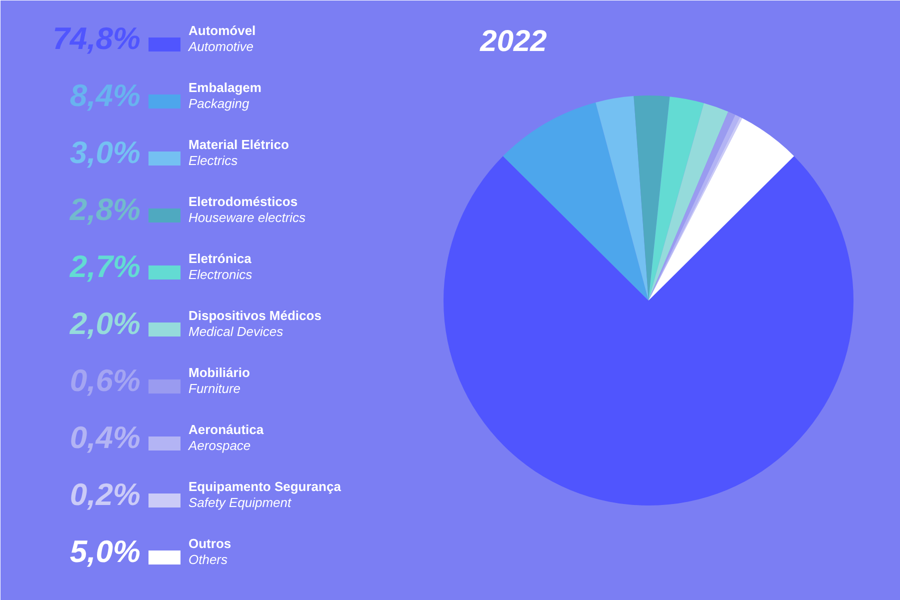 This screenshot has width=900, height=600. What do you see at coordinates (105, 494) in the screenshot?
I see `data-label: 0,2%` at bounding box center [105, 494].